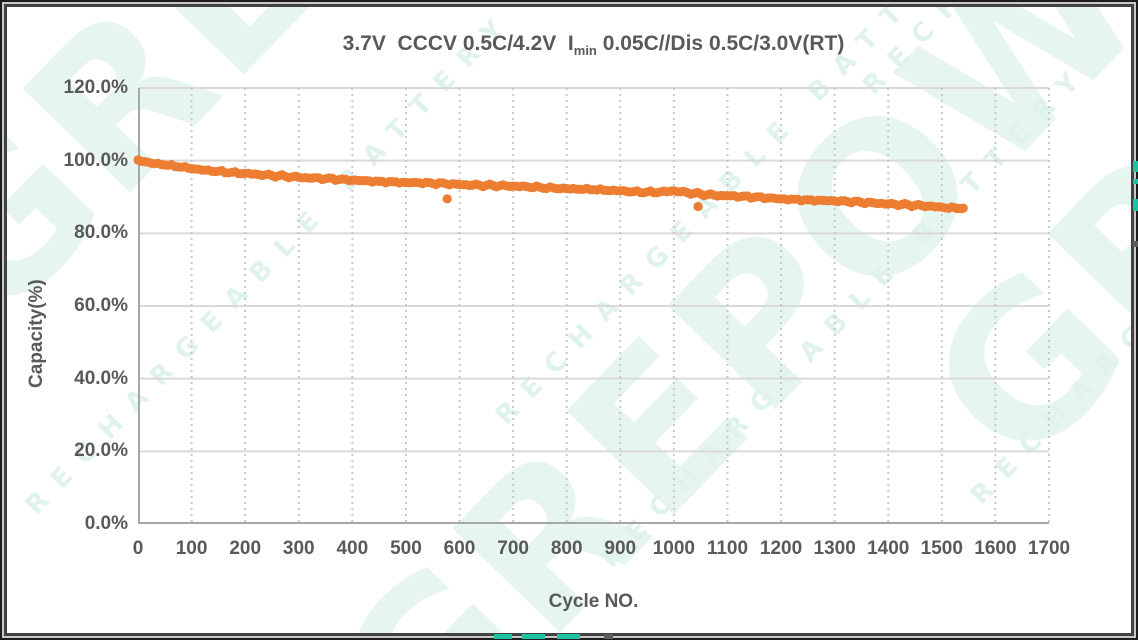  Describe the element at coordinates (101, 233) in the screenshot. I see `y-tick-label: 80.0%` at that location.